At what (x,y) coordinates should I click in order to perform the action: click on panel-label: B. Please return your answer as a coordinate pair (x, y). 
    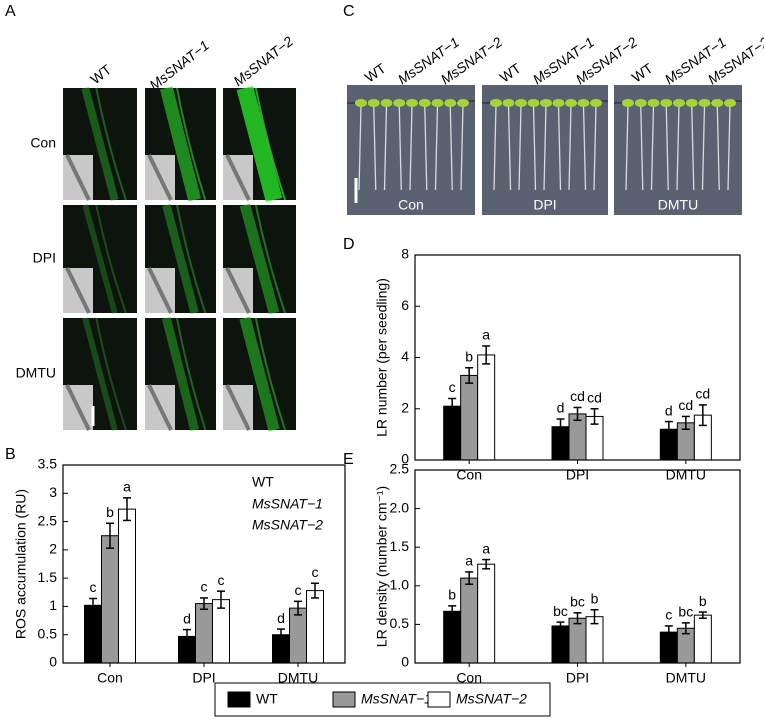
    Looking at the image, I should click on (10, 454).